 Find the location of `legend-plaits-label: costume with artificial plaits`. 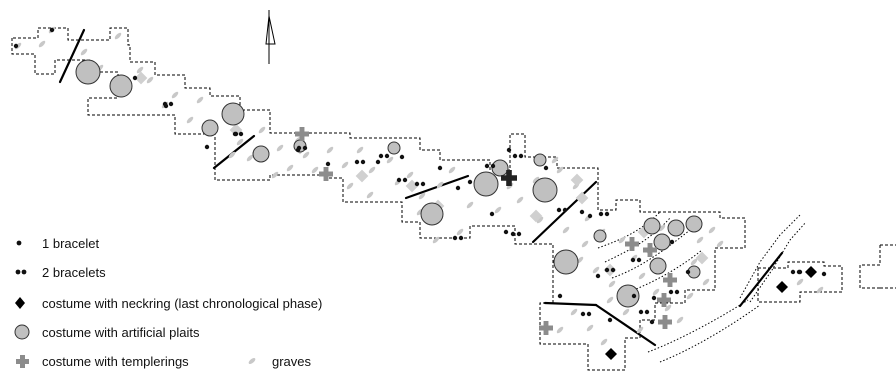

legend-plaits-label: costume with artificial plaits is located at coordinates (121, 332).